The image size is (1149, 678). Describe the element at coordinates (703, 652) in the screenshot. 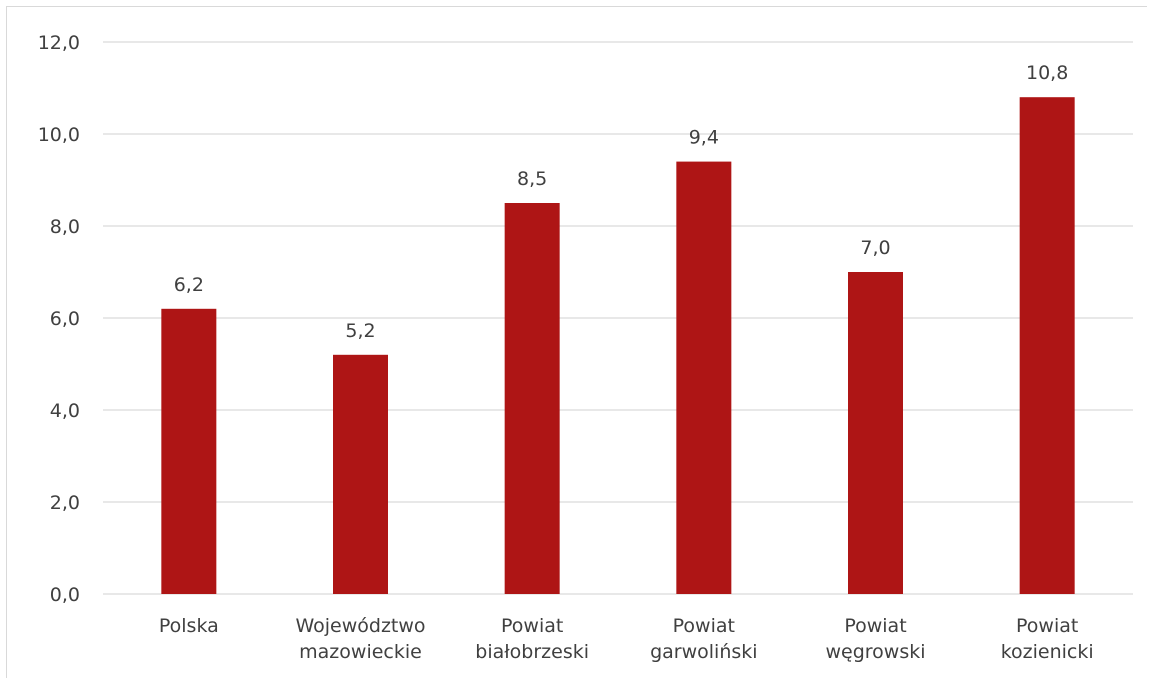

I see `x-tick-label: garwoliński` at that location.